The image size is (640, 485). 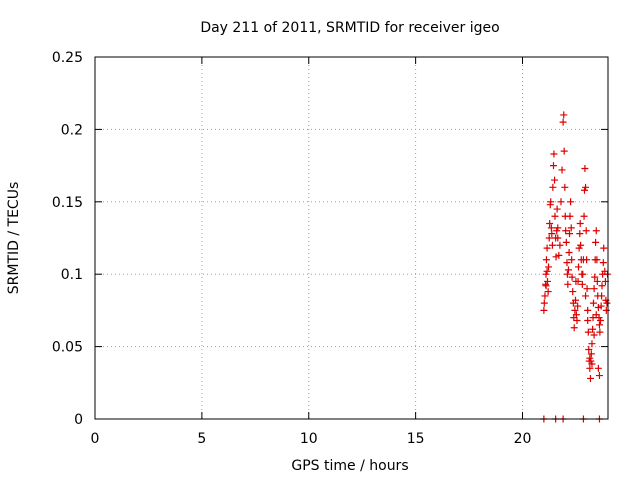 I want to click on y-tick-label: 0.1, so click(x=72, y=275).